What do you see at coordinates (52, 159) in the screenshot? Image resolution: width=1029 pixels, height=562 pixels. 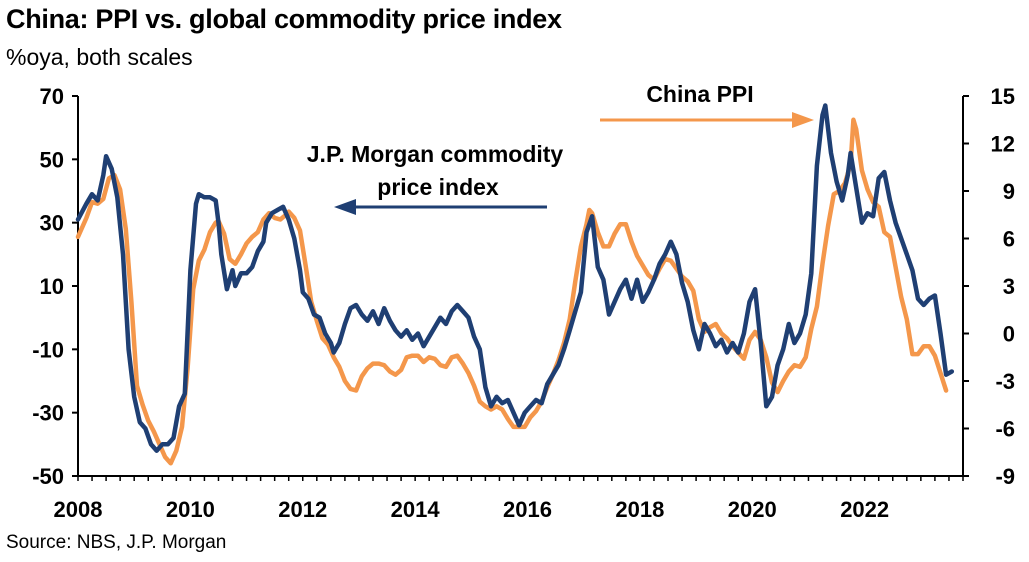 I see `y-left-tick-label: 50` at bounding box center [52, 159].